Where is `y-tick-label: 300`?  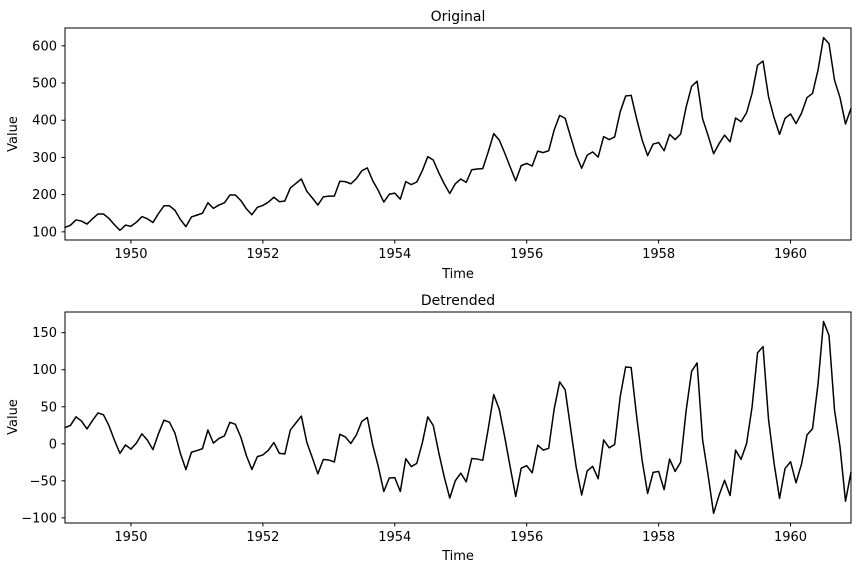
y-tick-label: 300 is located at coordinates (44, 158).